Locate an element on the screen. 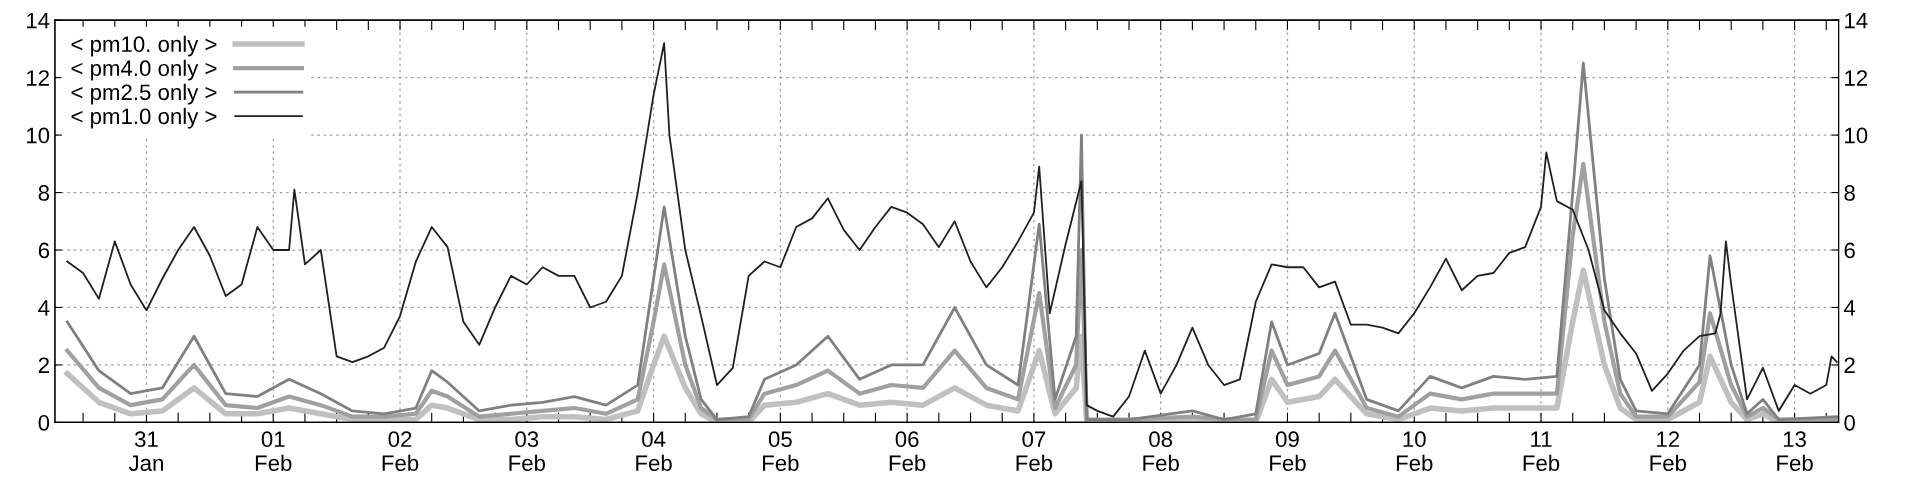 This screenshot has width=1920, height=480. x-tick-label: 01 Feb is located at coordinates (273, 451).